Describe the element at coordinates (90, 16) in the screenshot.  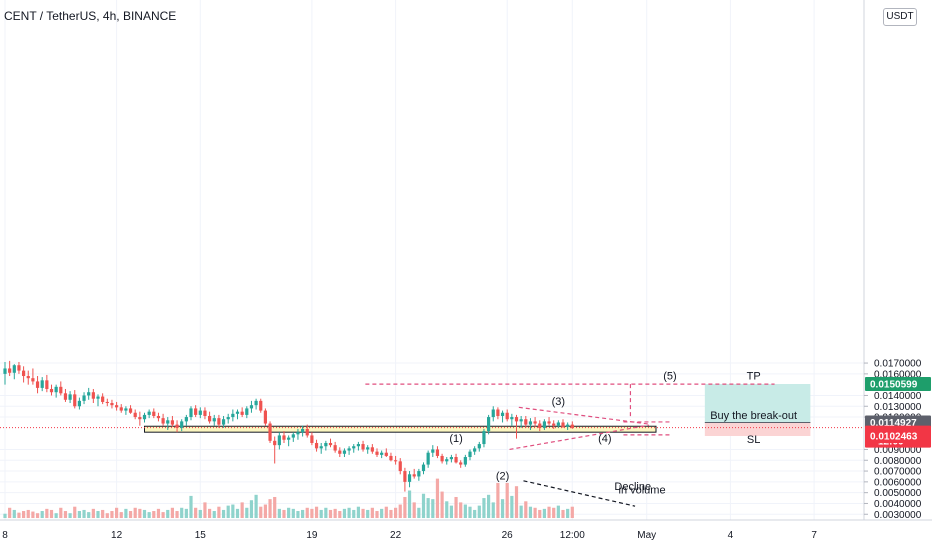
I see `symbol-title: CENT / TetherUS, 4h, BINANCE` at that location.